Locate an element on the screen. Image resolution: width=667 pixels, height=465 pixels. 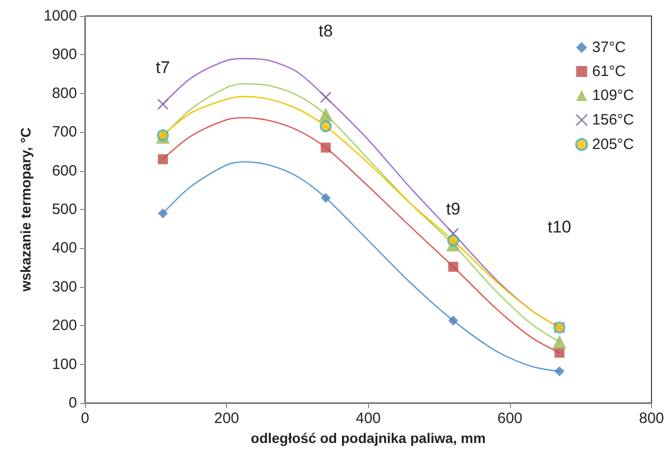
annotation: t10 is located at coordinates (560, 227).